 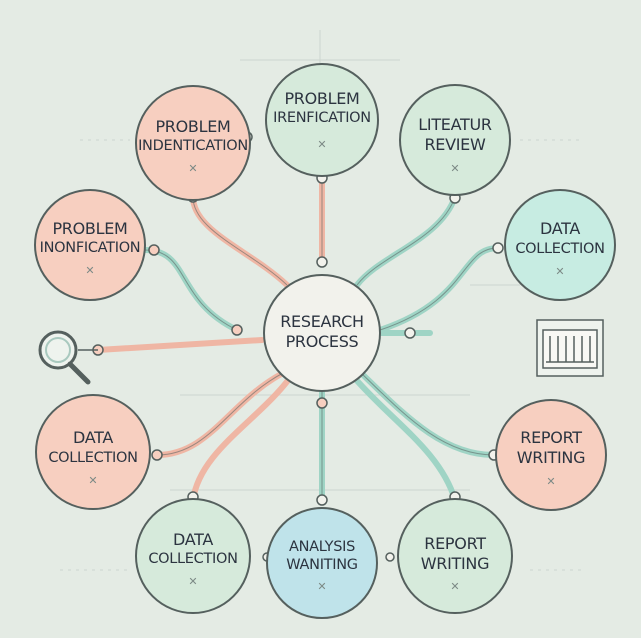 I want to click on chart-board-icon, so click(x=570, y=348).